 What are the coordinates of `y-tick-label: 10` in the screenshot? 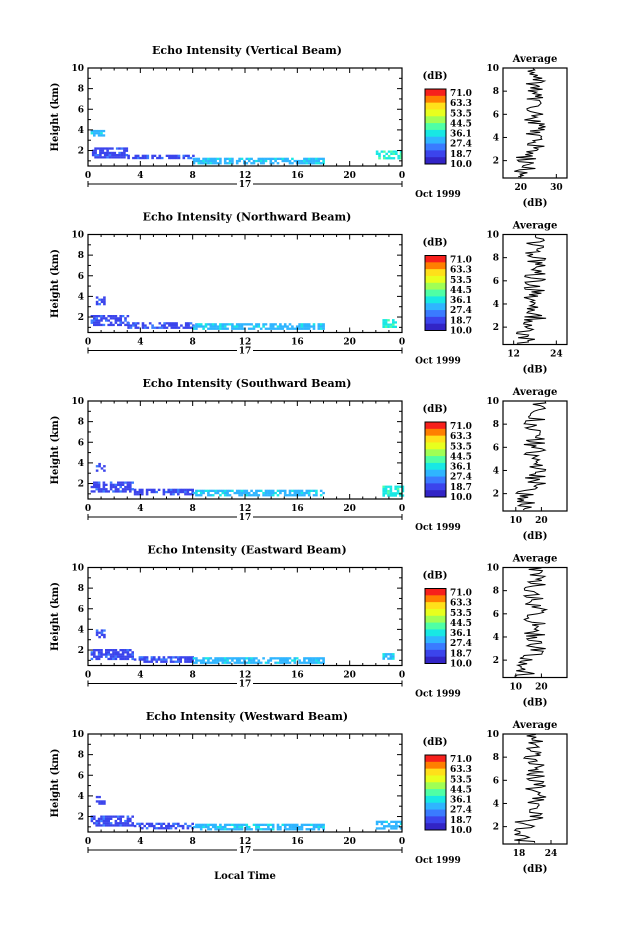 It's located at (77, 735).